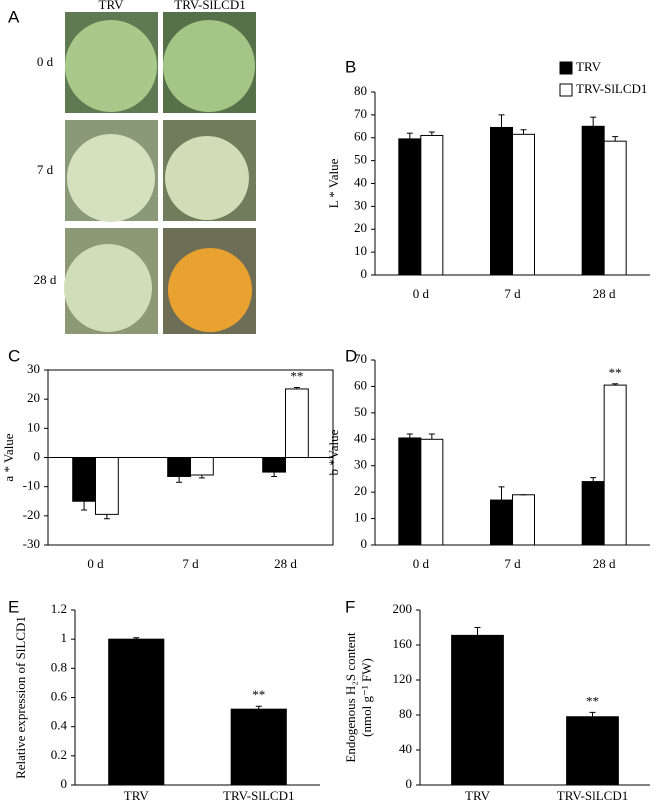 This screenshot has height=805, width=671. I want to click on y-tick-label: -20, so click(31, 514).